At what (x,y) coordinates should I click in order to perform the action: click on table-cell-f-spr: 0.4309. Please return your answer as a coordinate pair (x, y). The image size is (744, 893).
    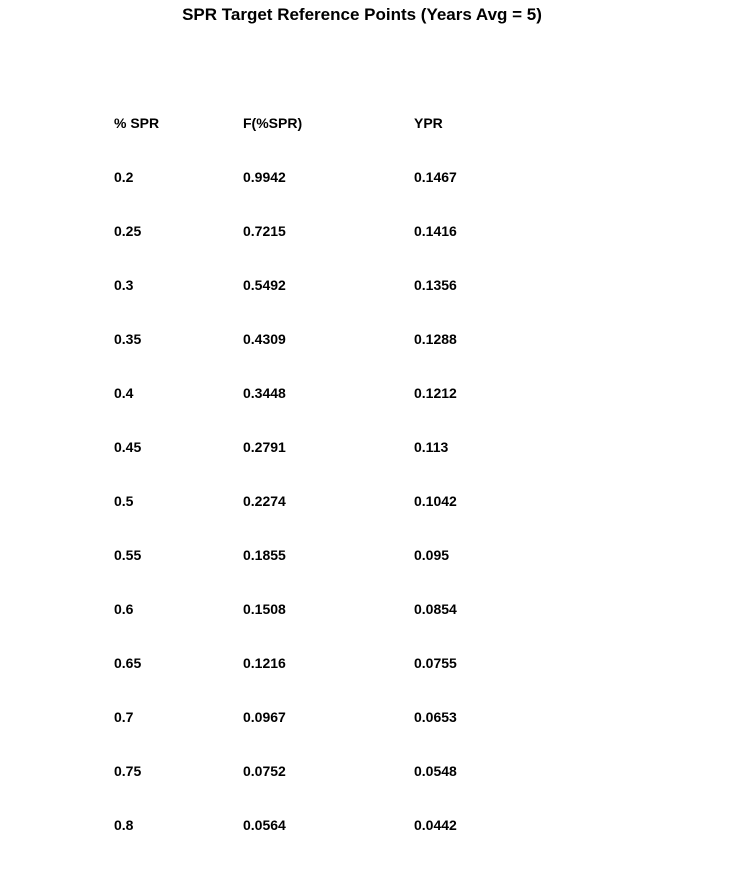
    Looking at the image, I should click on (264, 339).